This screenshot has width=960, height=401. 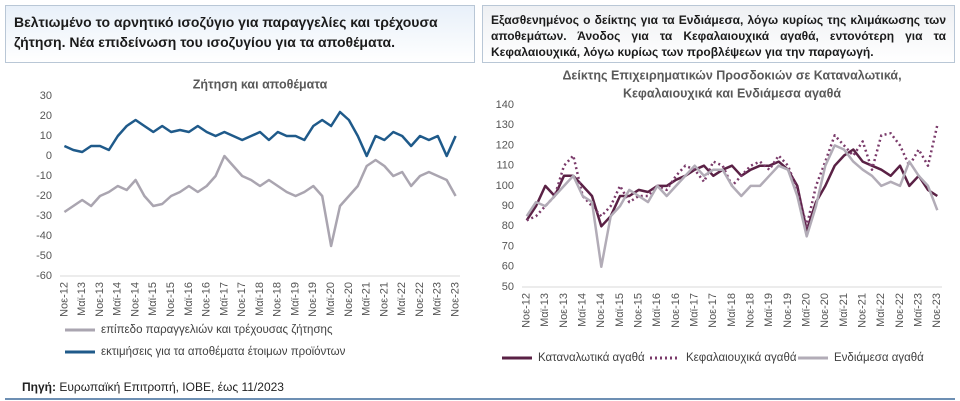 What do you see at coordinates (44, 276) in the screenshot?
I see `y-tick-label: -60` at bounding box center [44, 276].